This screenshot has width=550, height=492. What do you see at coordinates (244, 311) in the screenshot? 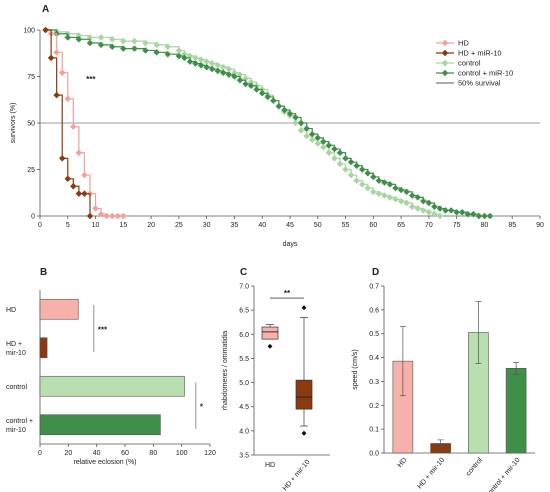
I see `y-tick-label: 6.5` at bounding box center [244, 311].